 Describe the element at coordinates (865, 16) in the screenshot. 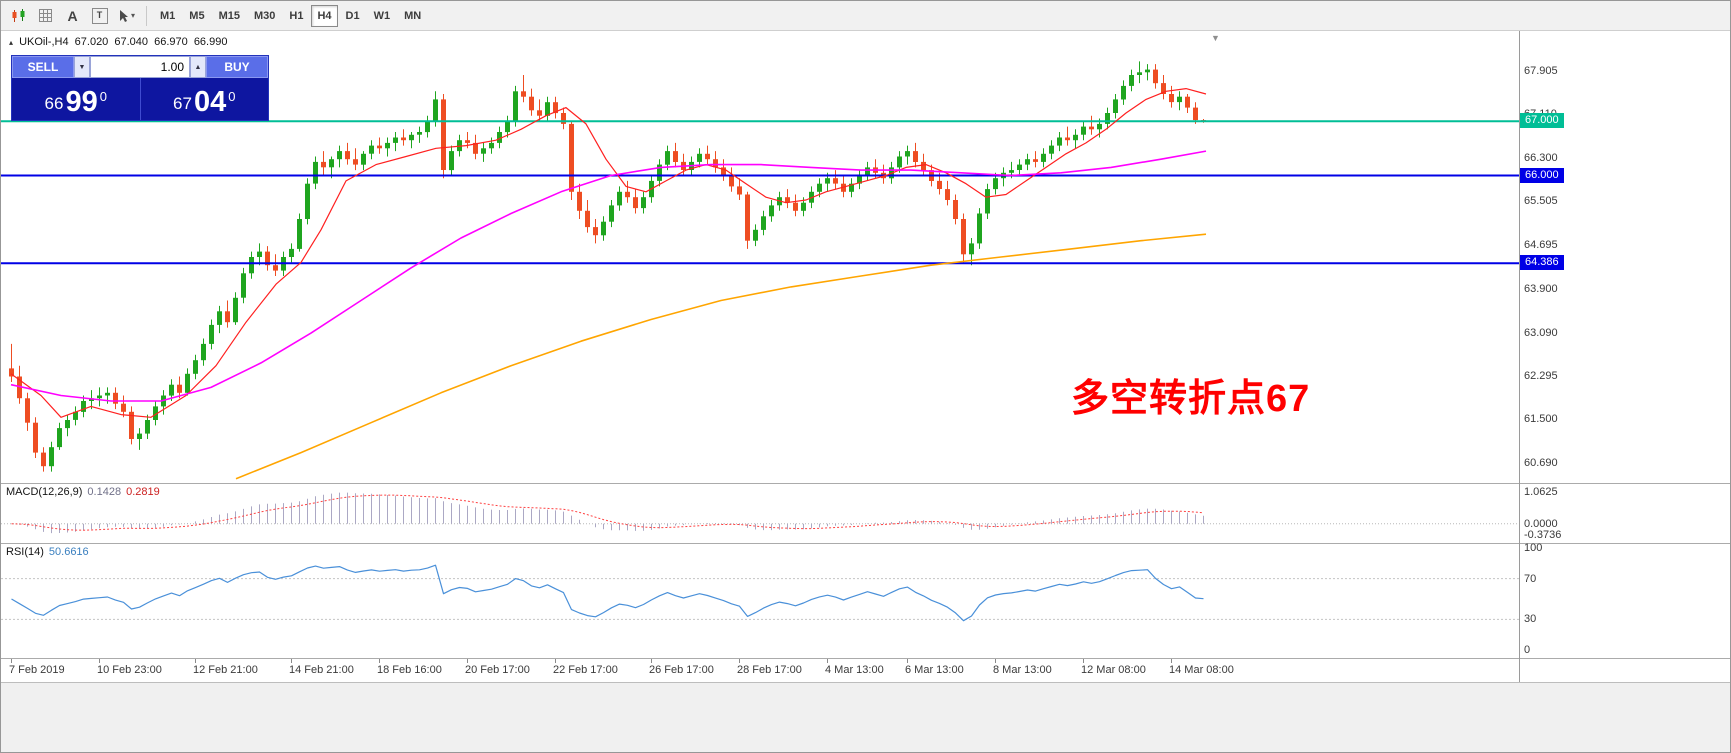

I see `toolbar: A T ▾ M1 M5 M15 M30 H1 H4 D1 W1 MN` at that location.